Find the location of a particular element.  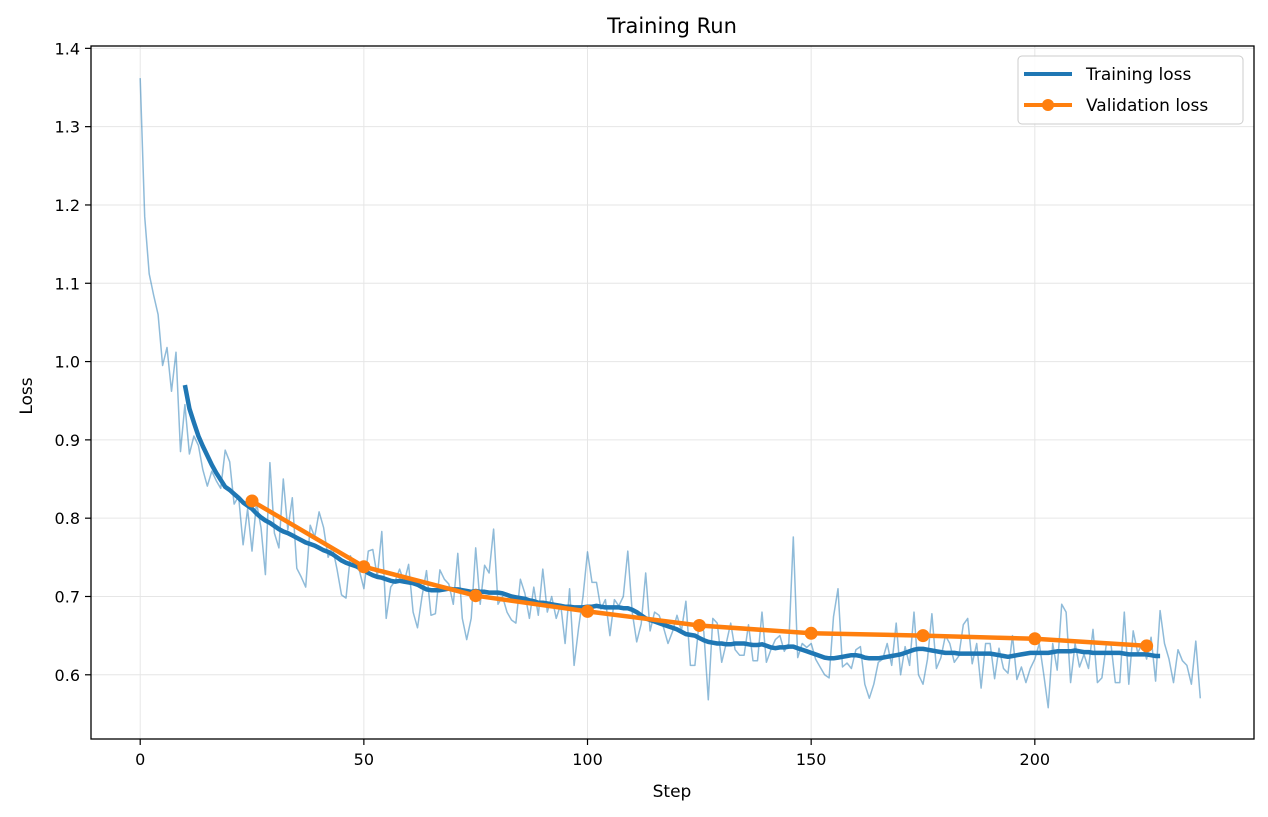

x-tick-label: 150 is located at coordinates (811, 759).